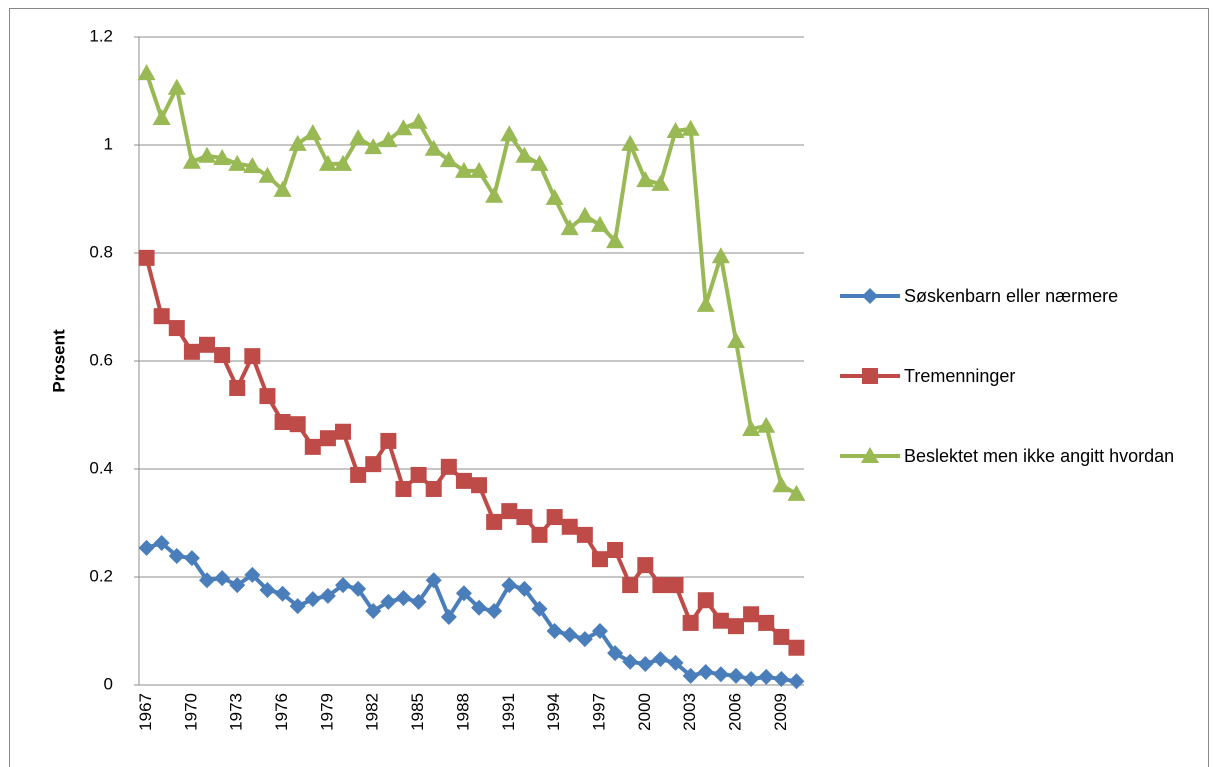 This screenshot has width=1214, height=767. What do you see at coordinates (281, 712) in the screenshot?
I see `x-tick-label: 1976` at bounding box center [281, 712].